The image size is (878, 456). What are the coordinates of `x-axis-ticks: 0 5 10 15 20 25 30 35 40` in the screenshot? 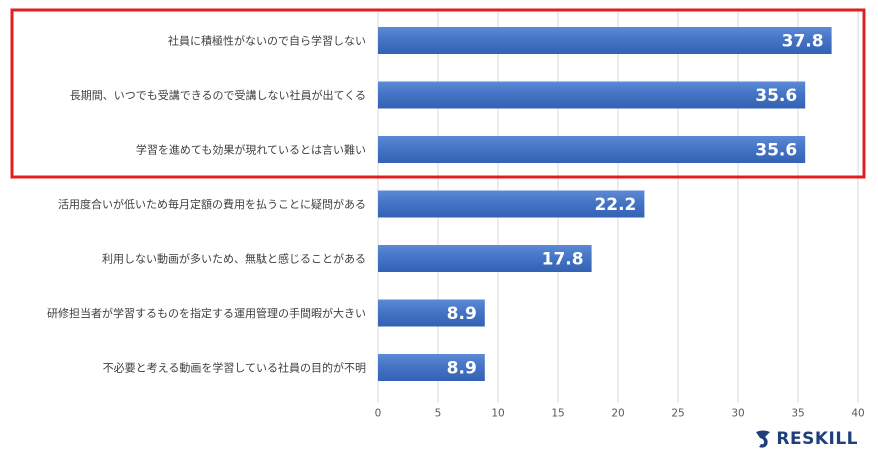 It's located at (620, 414).